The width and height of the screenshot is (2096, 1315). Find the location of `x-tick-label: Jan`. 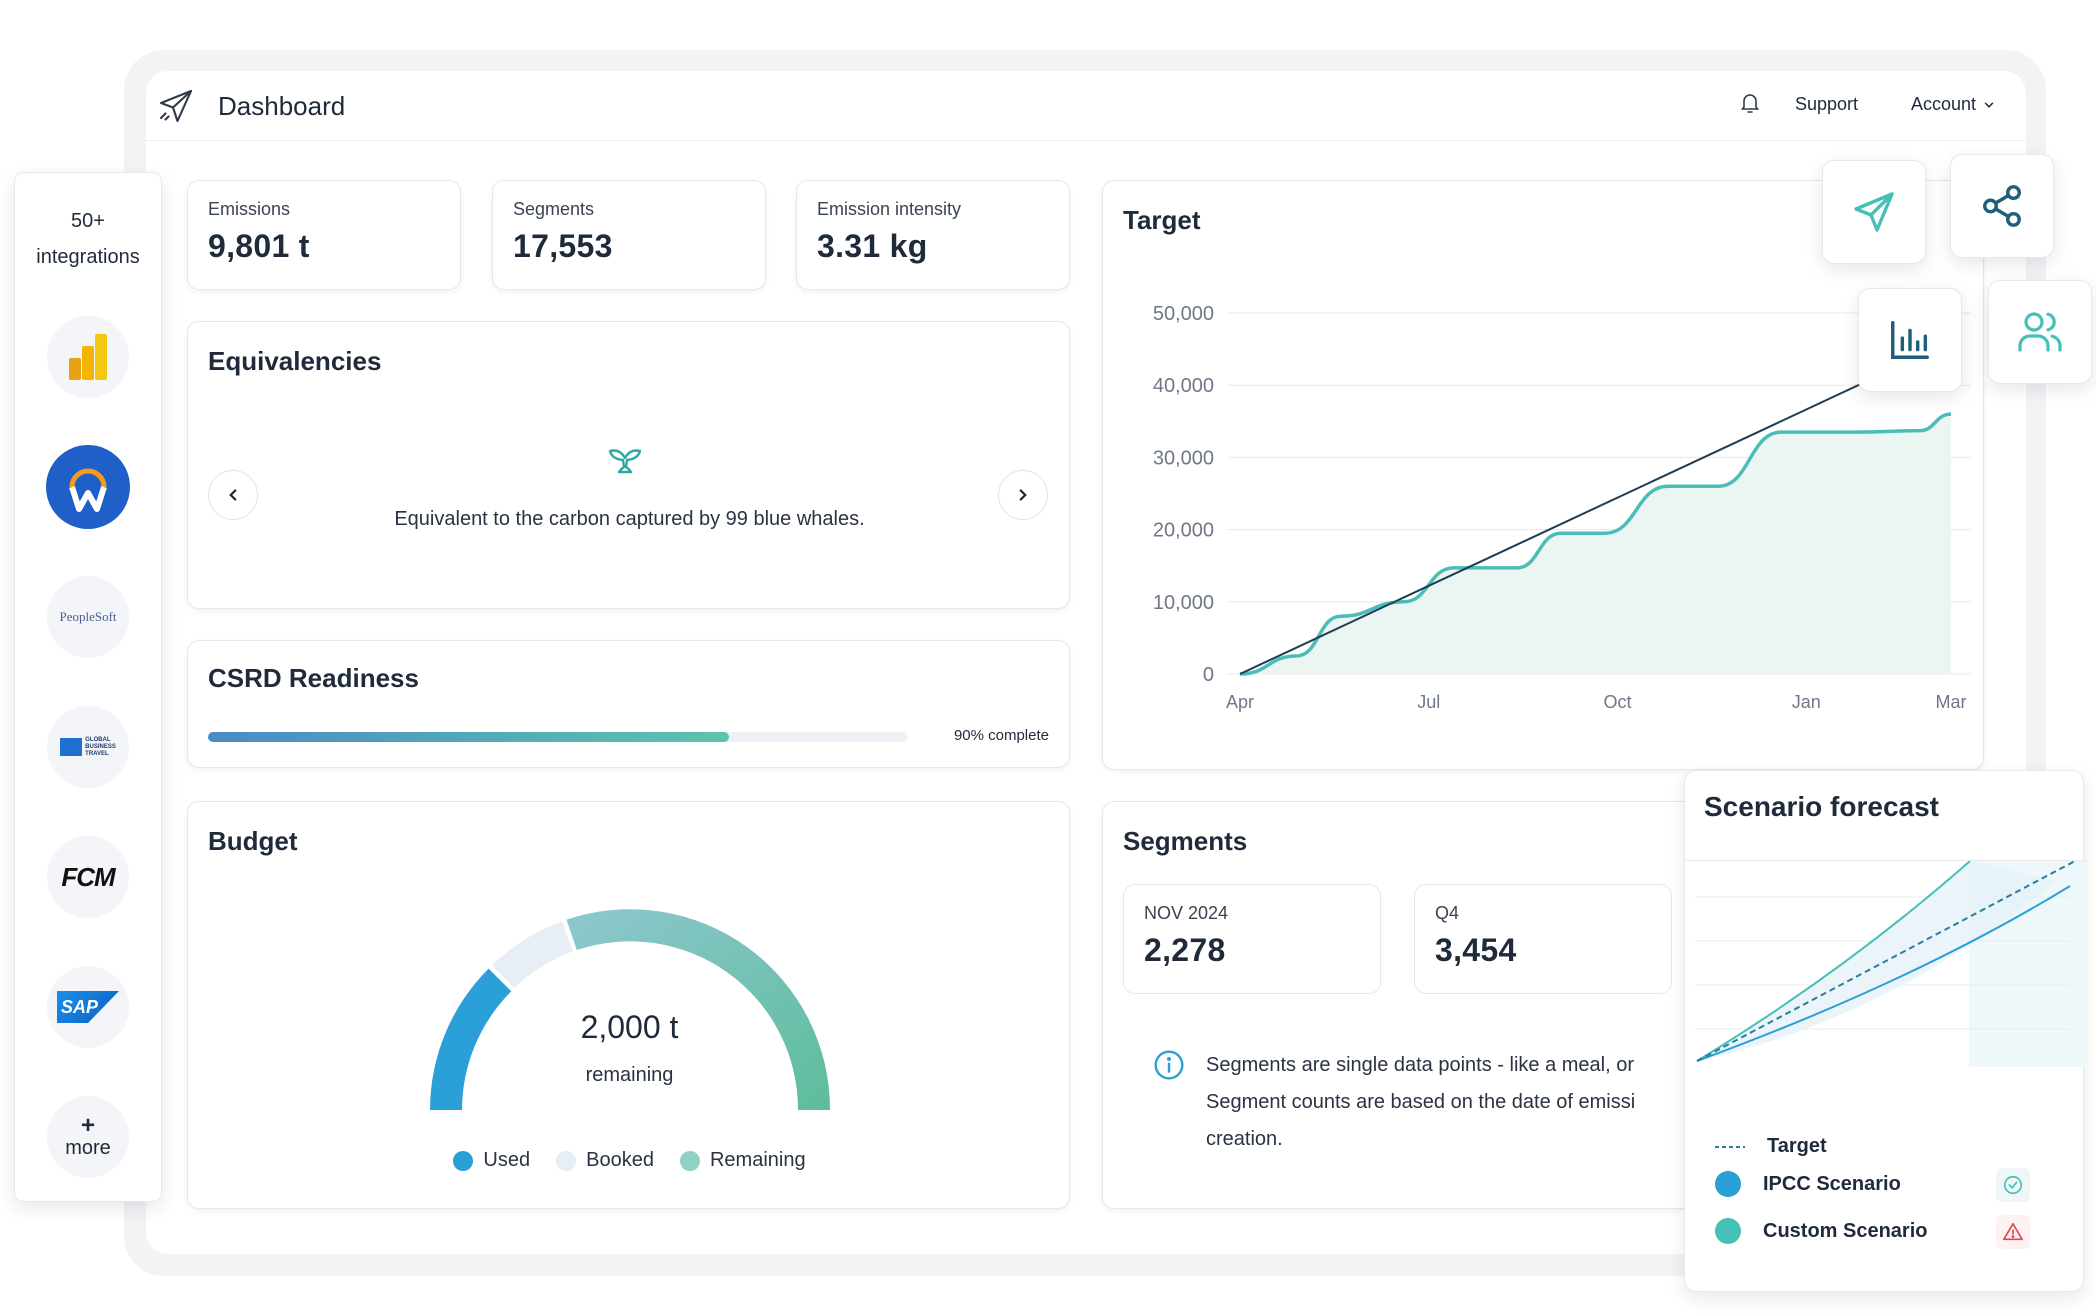

x-tick-label: Jan is located at coordinates (1806, 702).